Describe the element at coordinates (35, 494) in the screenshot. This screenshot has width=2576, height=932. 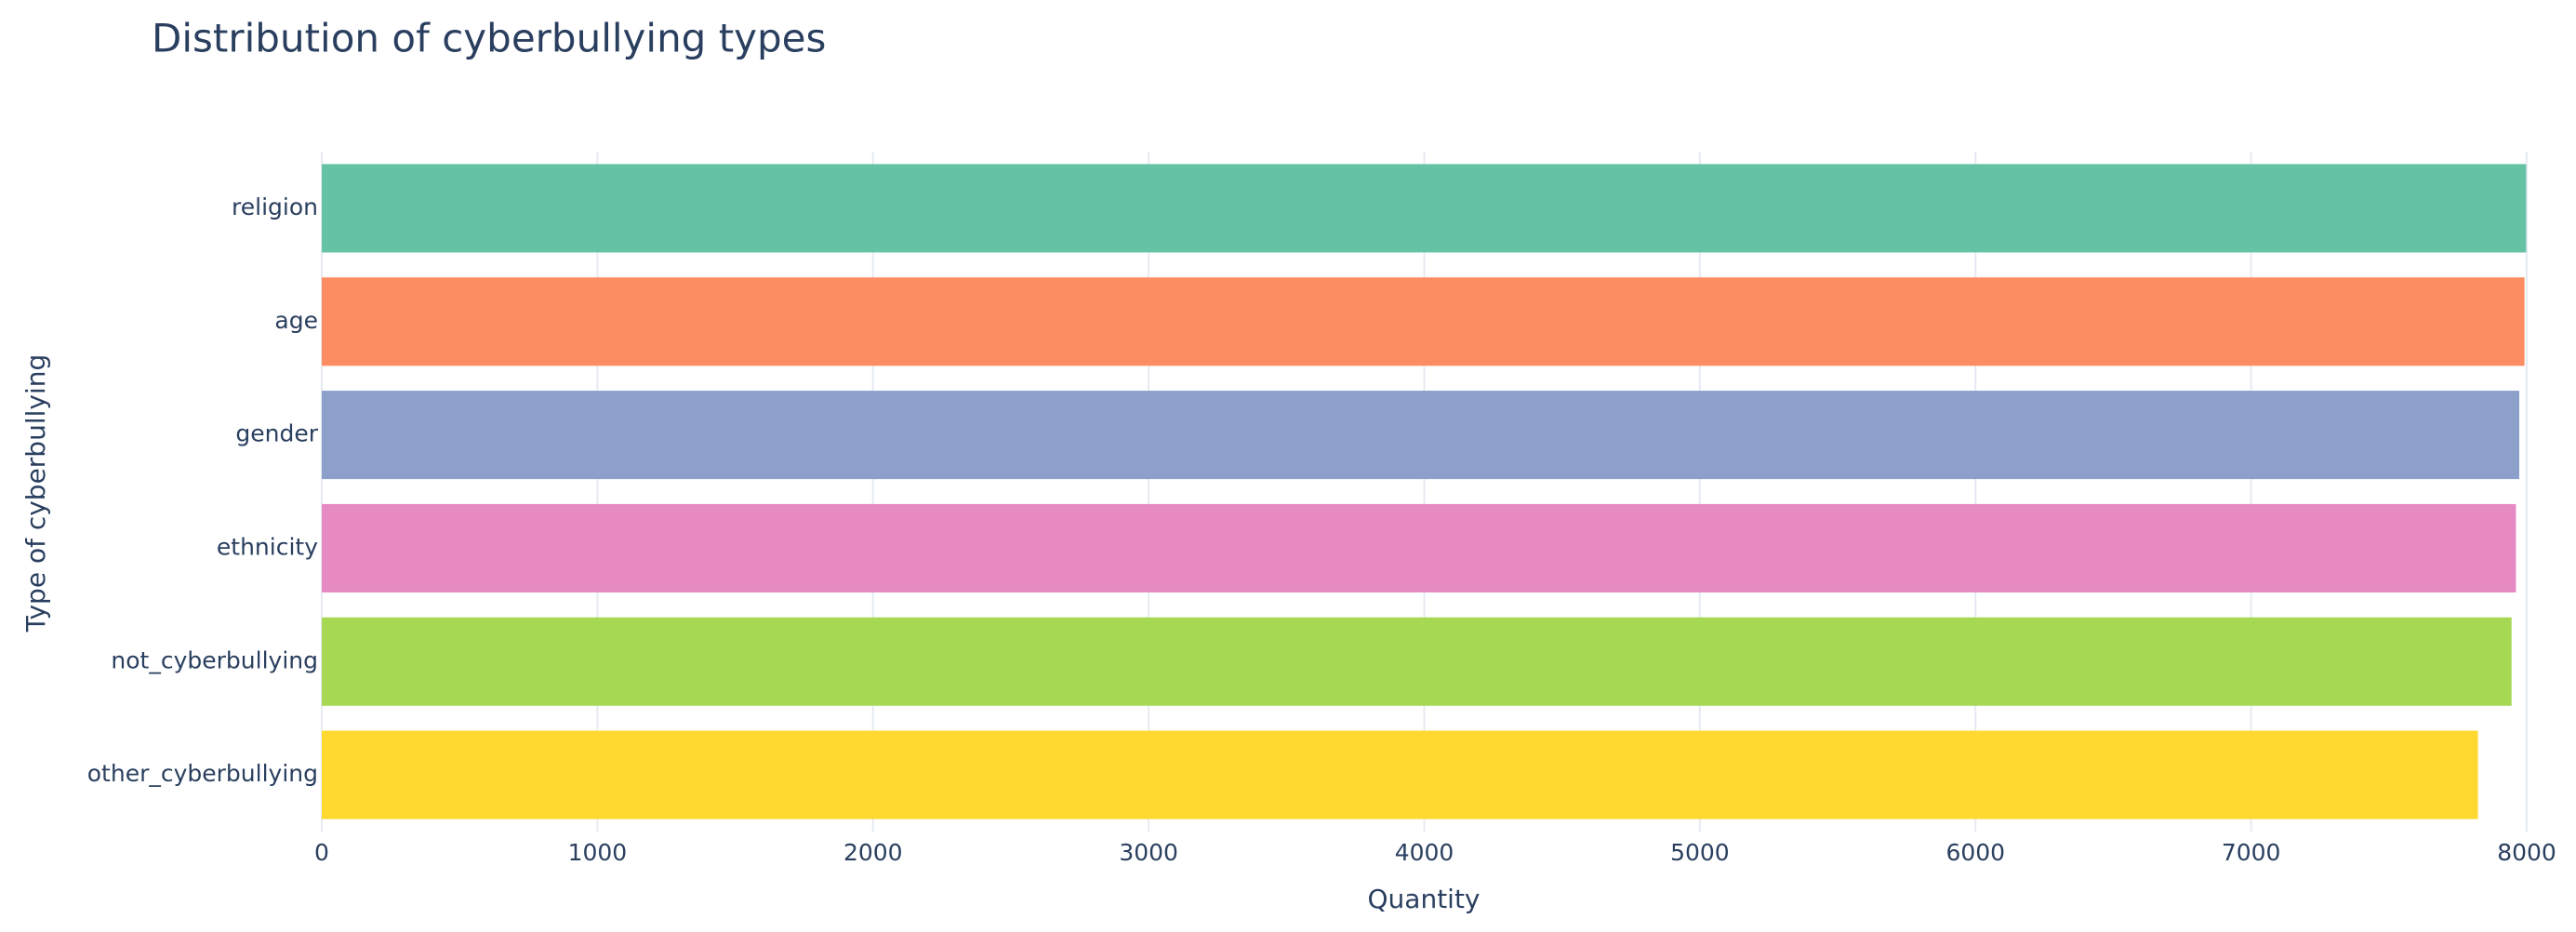
I see `y-axis-title: Type of cyberbullying` at that location.